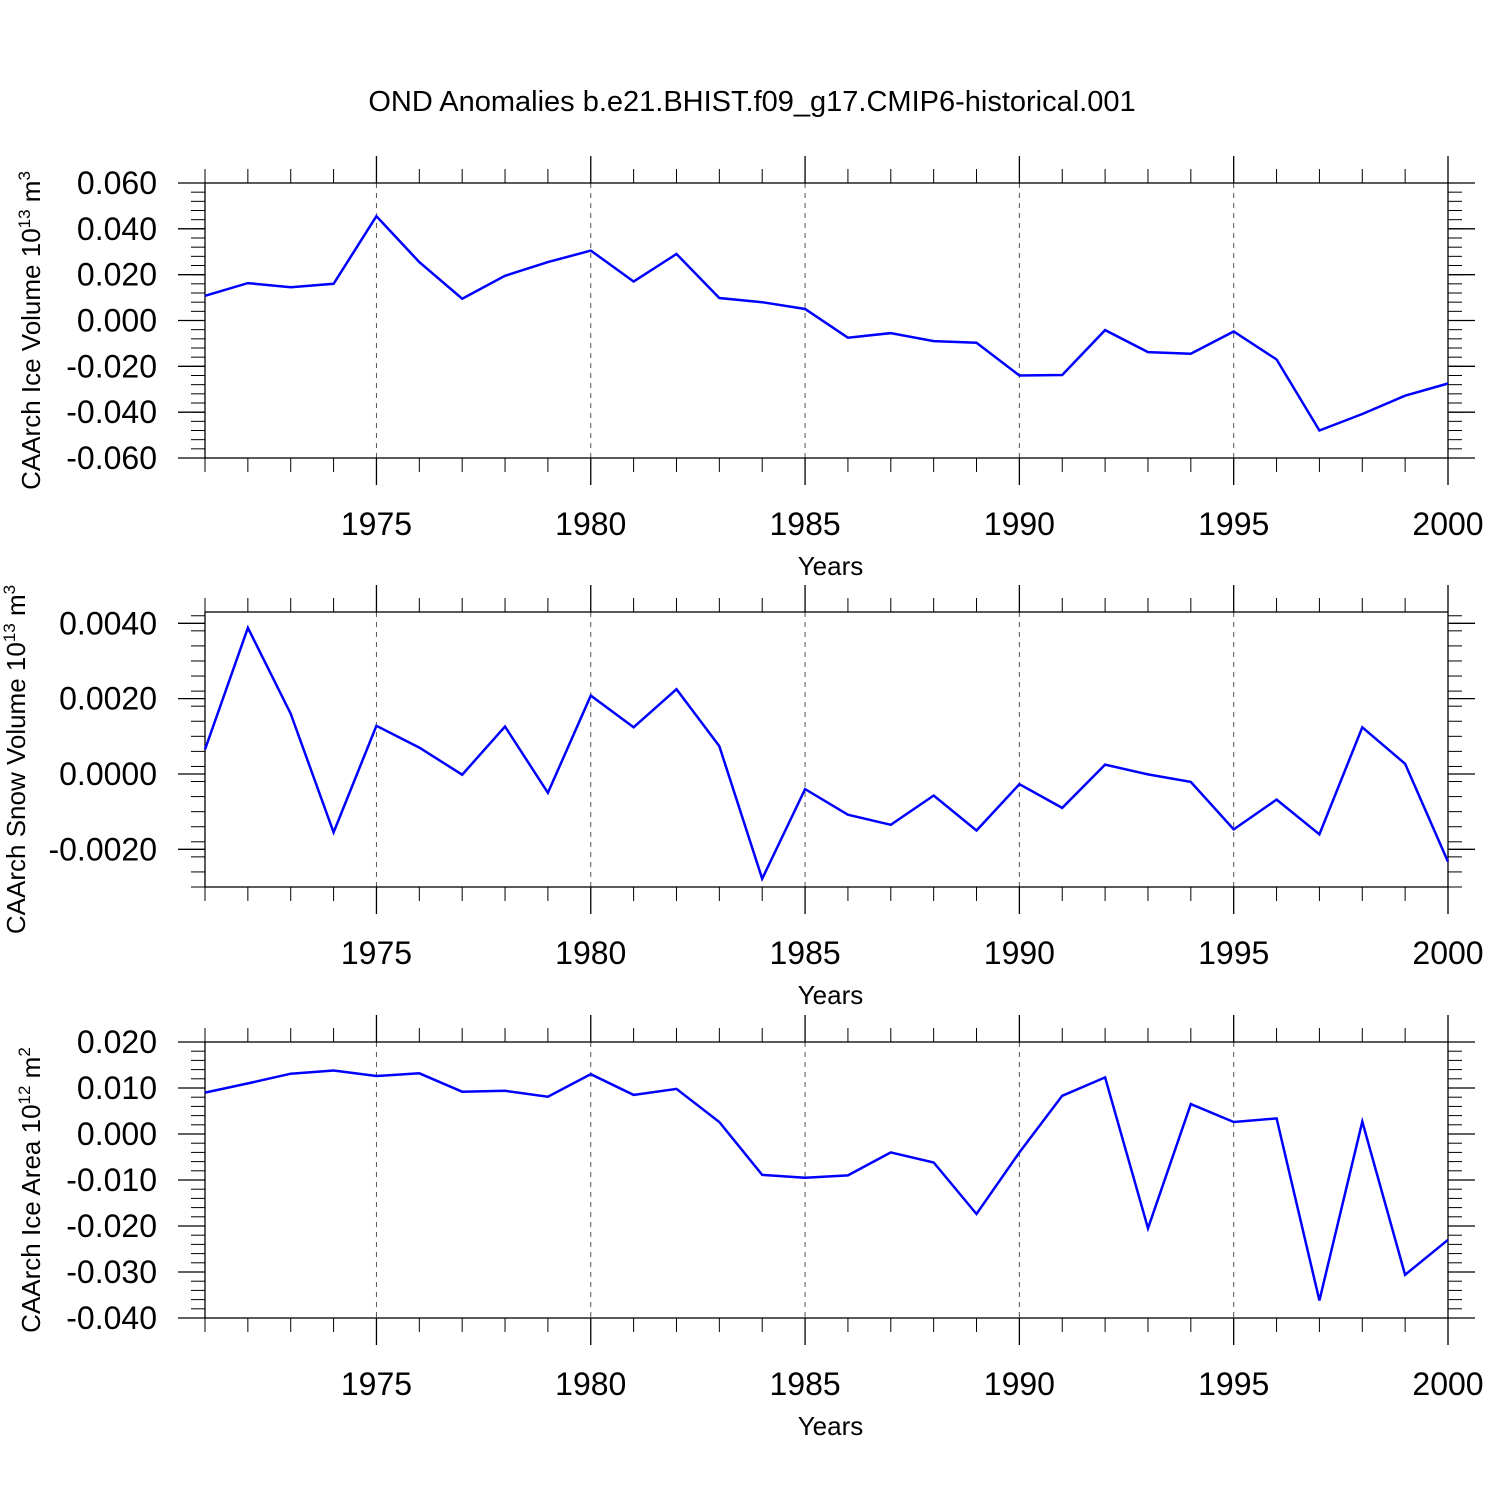 The width and height of the screenshot is (1500, 1500). Describe the element at coordinates (108, 623) in the screenshot. I see `y-tick-label: 0.0040` at that location.